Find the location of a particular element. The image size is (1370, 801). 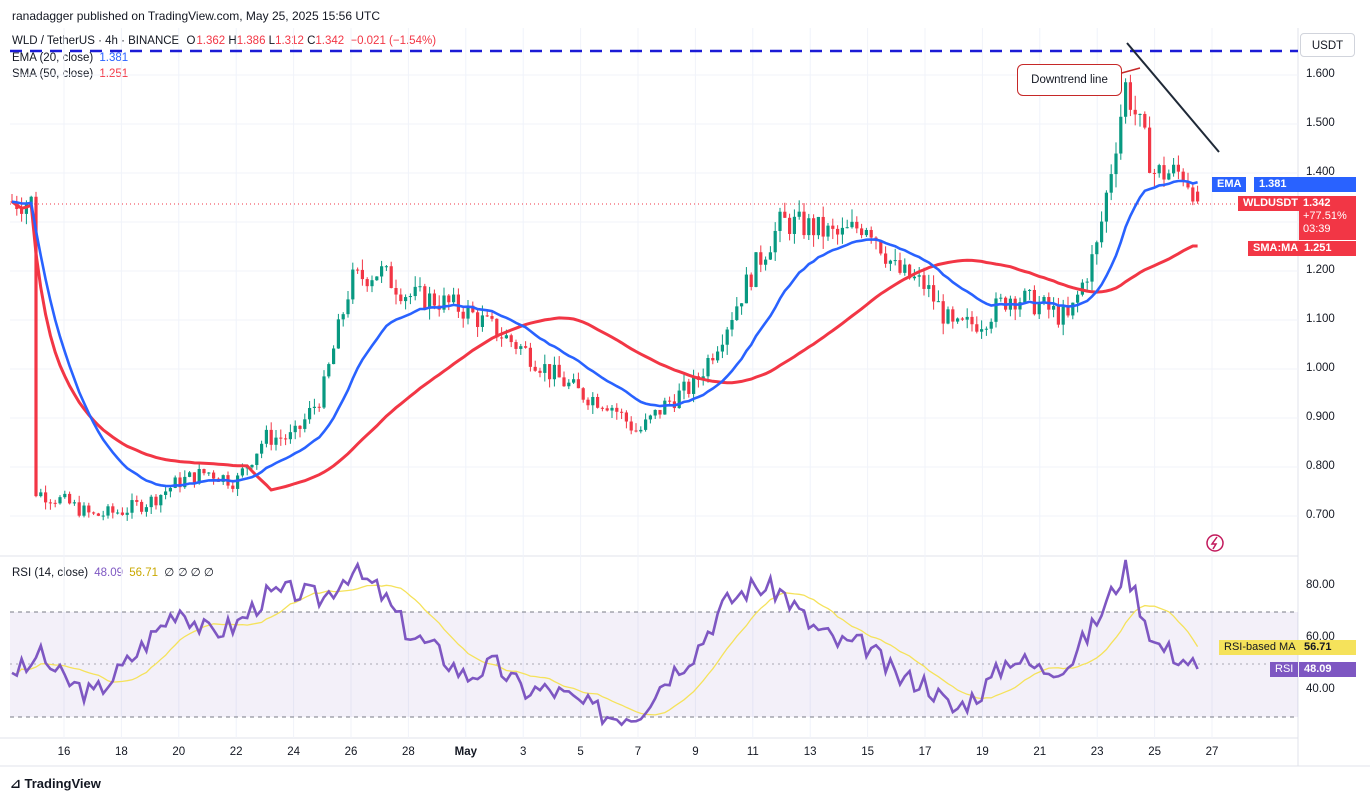

time-axis-label: 25 is located at coordinates (1154, 752).